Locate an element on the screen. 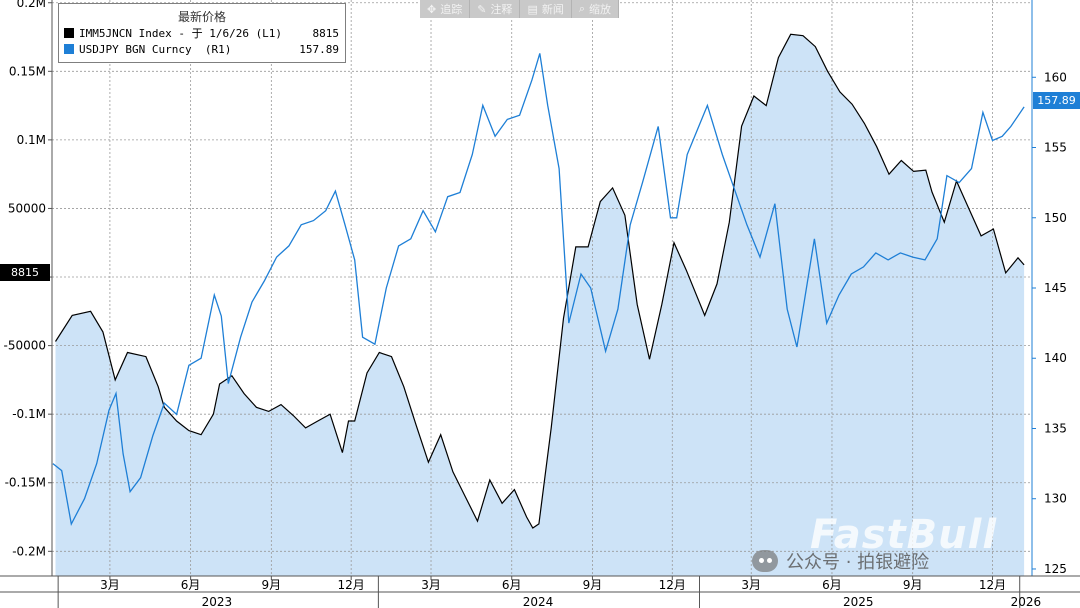  left-last-value-badge: 8815 is located at coordinates (25, 272).